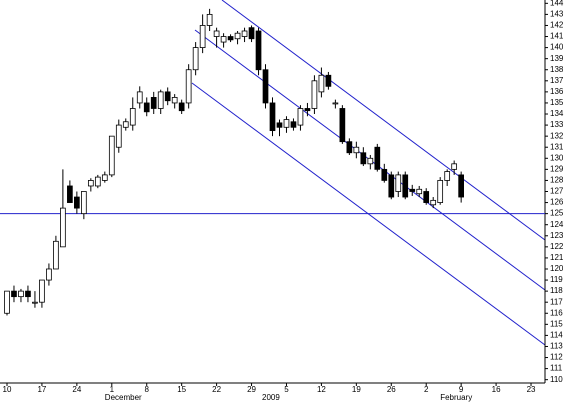 The image size is (575, 403). I want to click on x-tick-label: 22, so click(216, 389).